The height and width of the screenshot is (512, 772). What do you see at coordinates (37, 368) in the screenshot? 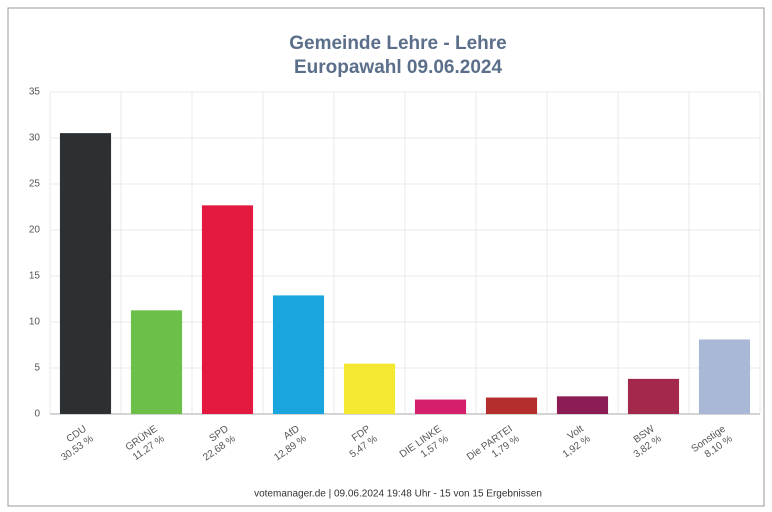
I see `y-tick-label: 5` at bounding box center [37, 368].